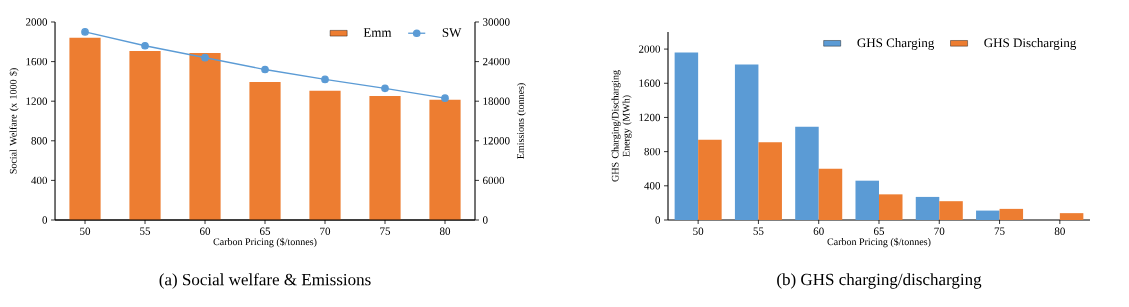 The width and height of the screenshot is (1129, 307). What do you see at coordinates (452, 32) in the screenshot?
I see `legend-label: SW` at bounding box center [452, 32].